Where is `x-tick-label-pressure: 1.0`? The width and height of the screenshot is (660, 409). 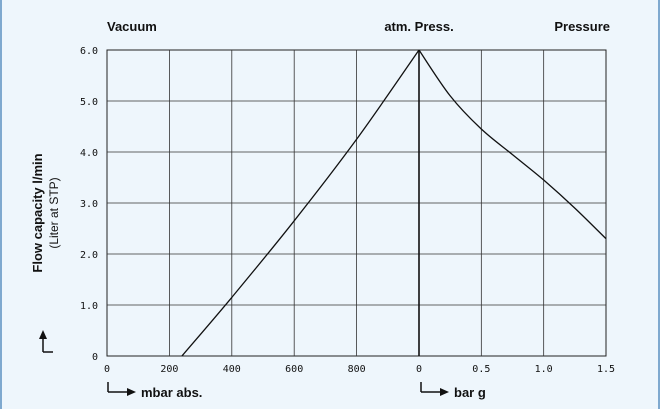 x-tick-label-pressure: 1.0 is located at coordinates (544, 369).